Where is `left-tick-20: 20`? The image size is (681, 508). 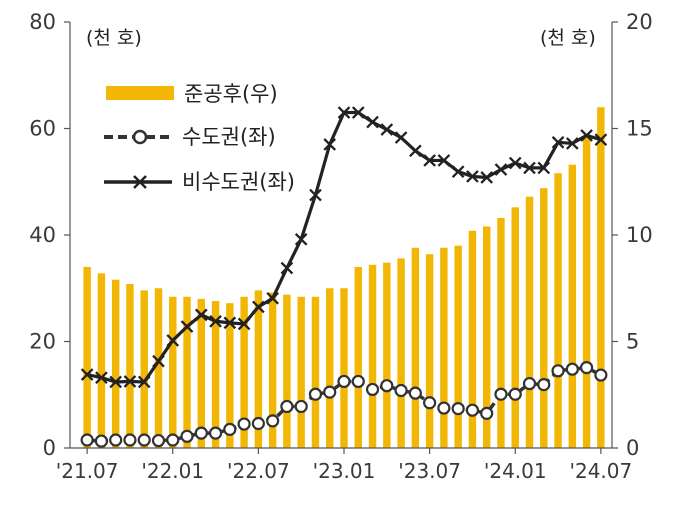
left-tick-20: 20 is located at coordinates (42, 342).